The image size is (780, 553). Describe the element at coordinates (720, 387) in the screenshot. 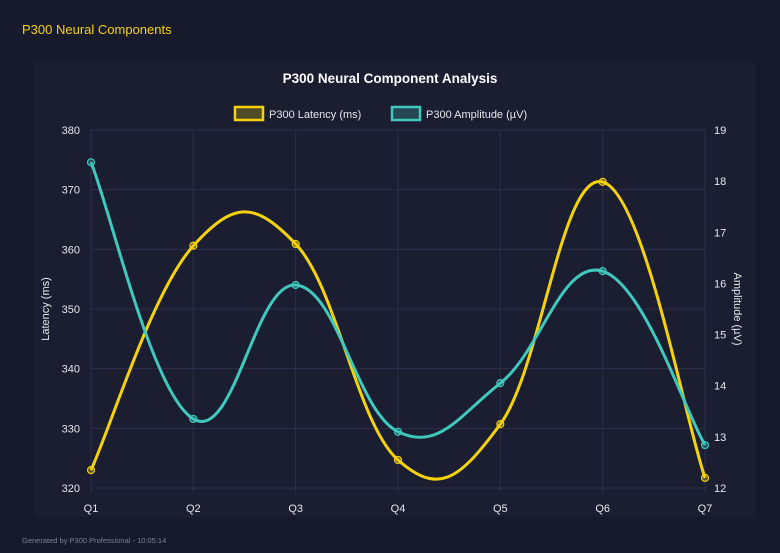

I see `y2-tick-label: 14` at that location.